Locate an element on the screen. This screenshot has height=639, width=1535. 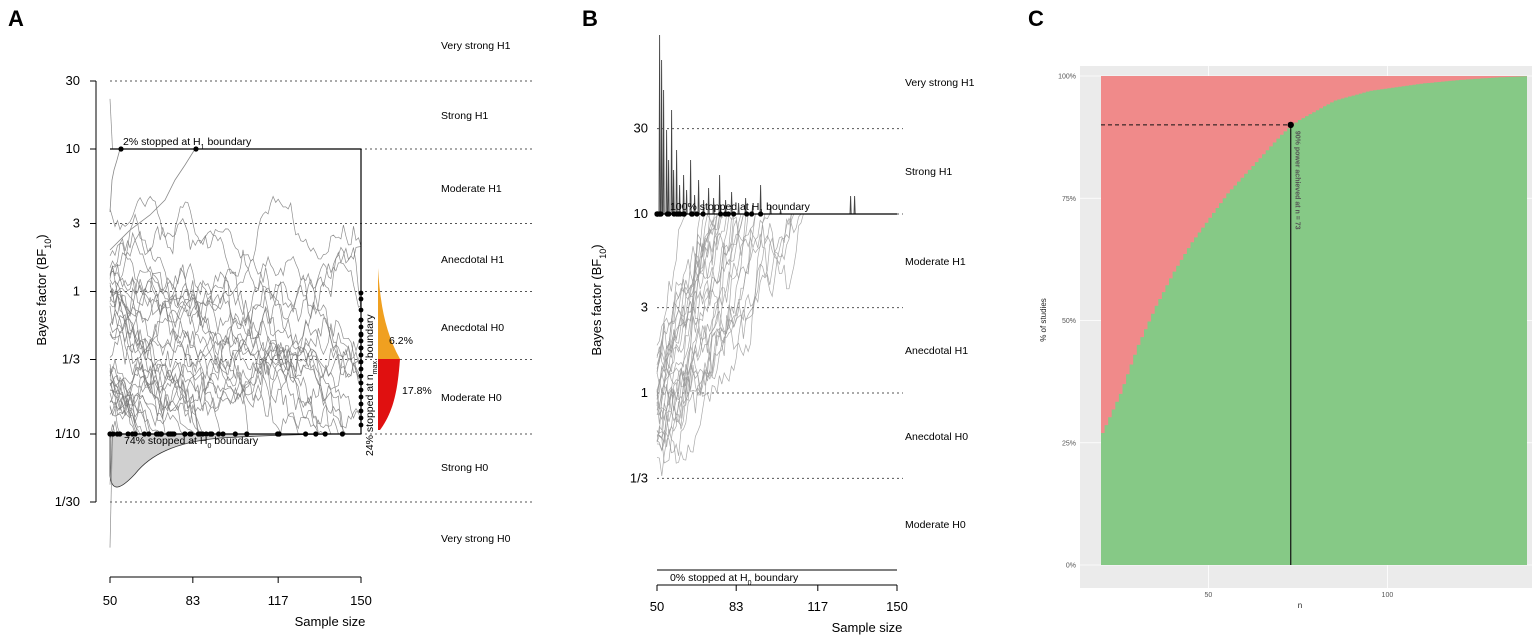
panel-b-y-axis-label: Bayes factor (BF10) is located at coordinates (598, 299).